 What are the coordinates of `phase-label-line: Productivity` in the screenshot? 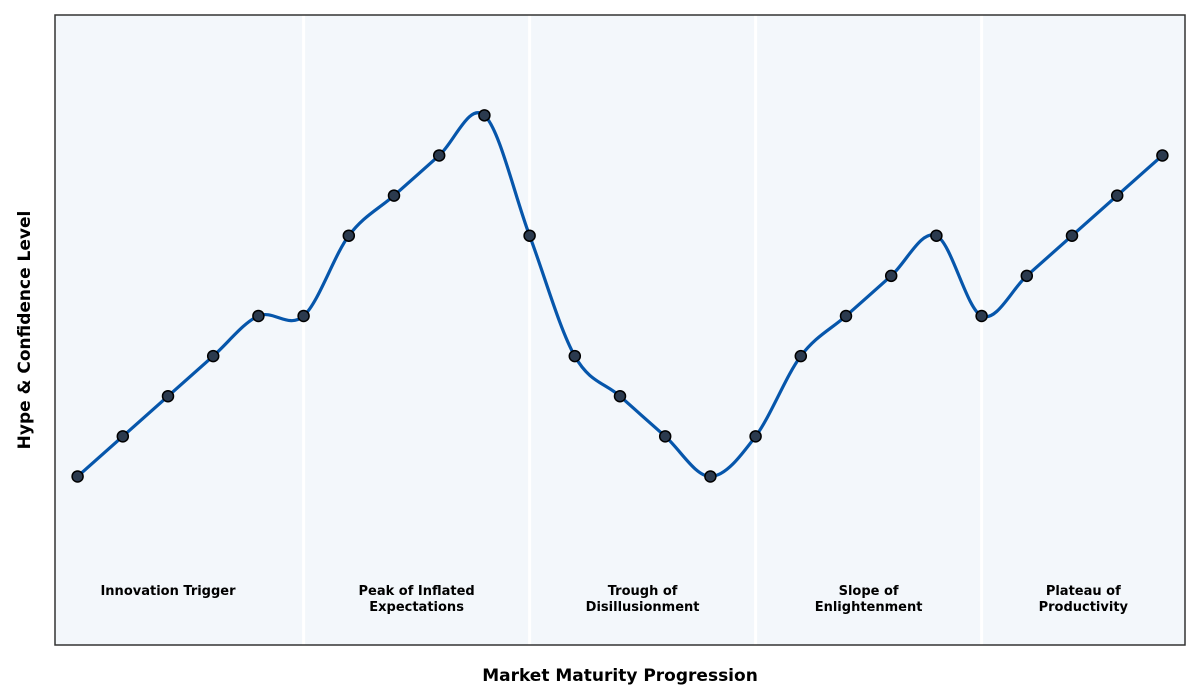 It's located at (1084, 607).